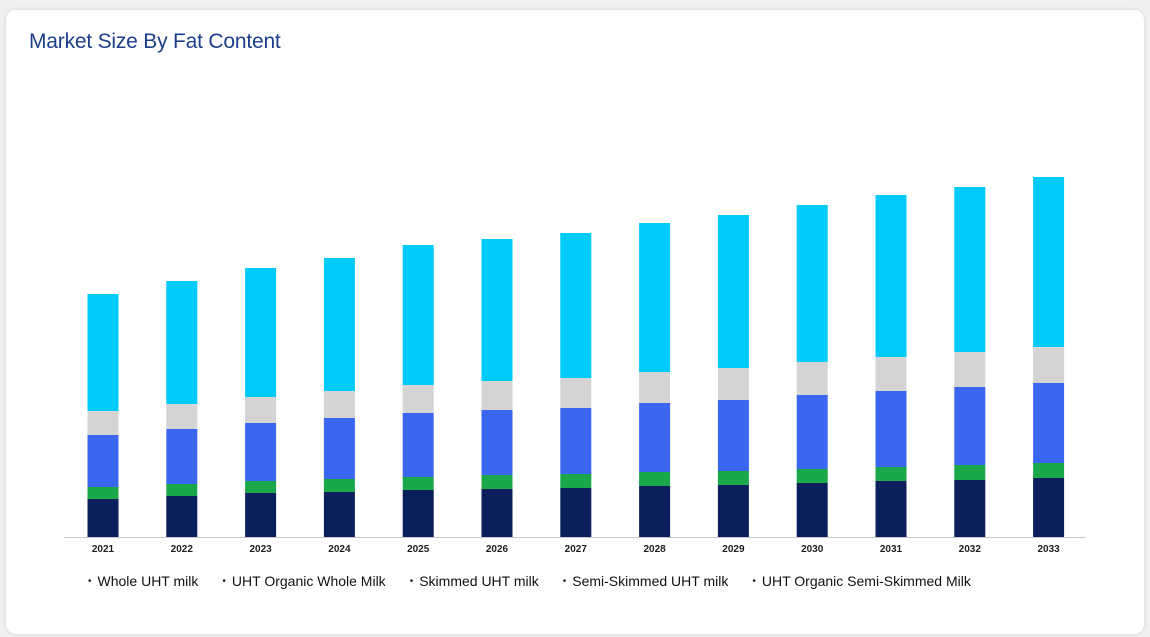 The width and height of the screenshot is (1150, 637). What do you see at coordinates (260, 549) in the screenshot?
I see `x-tick-label: 2023` at bounding box center [260, 549].